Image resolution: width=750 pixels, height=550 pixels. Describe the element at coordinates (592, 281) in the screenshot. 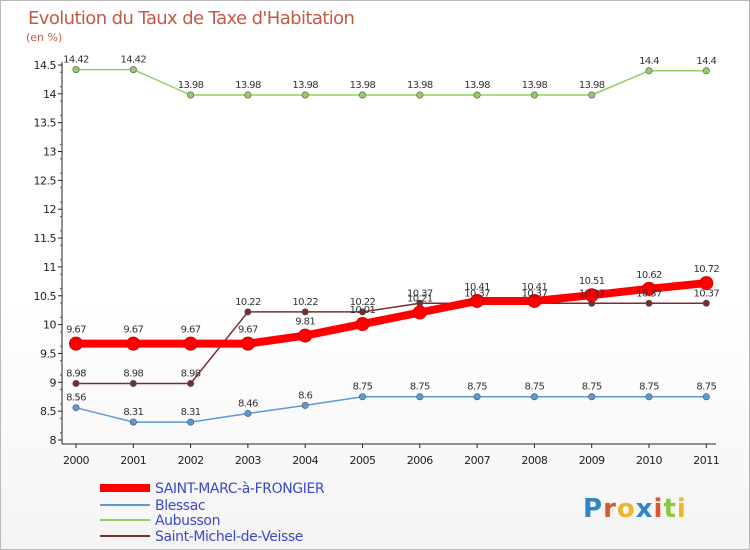

I see `data-label: 10.51` at that location.